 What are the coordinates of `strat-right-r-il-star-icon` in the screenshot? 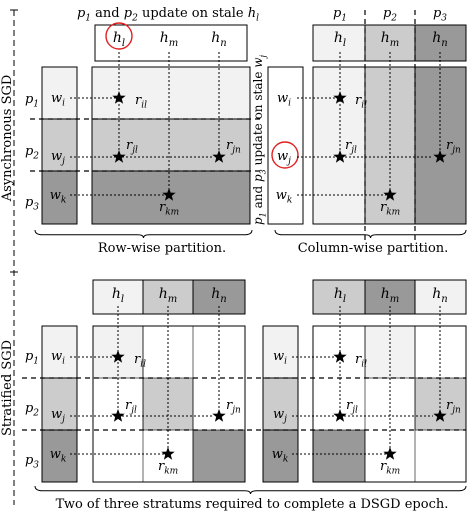 It's located at (340, 356).